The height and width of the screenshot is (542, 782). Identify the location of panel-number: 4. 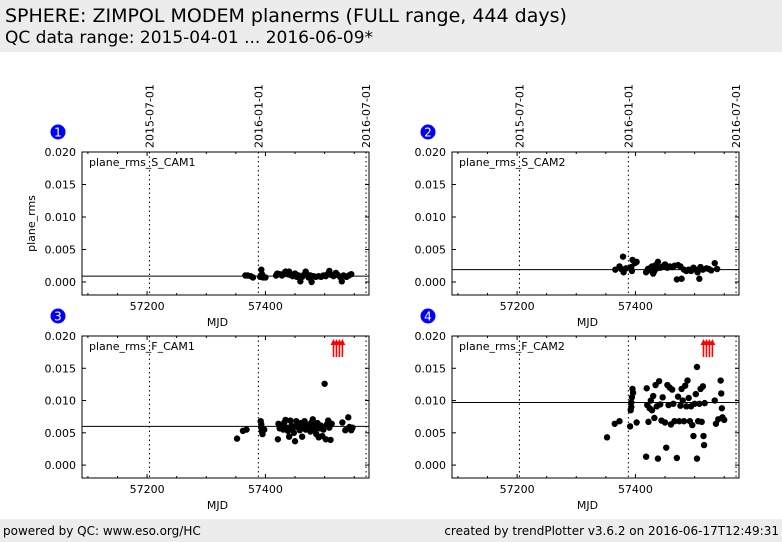
(428, 317).